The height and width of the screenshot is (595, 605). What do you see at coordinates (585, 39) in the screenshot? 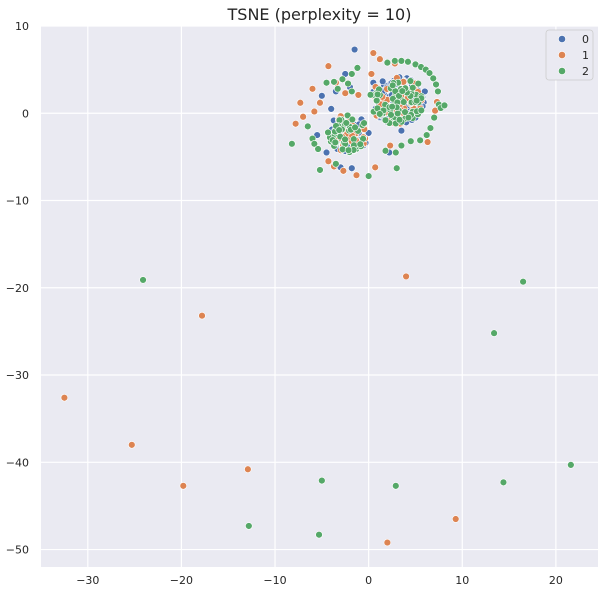
I see `legend-label-0: 0` at bounding box center [585, 39].